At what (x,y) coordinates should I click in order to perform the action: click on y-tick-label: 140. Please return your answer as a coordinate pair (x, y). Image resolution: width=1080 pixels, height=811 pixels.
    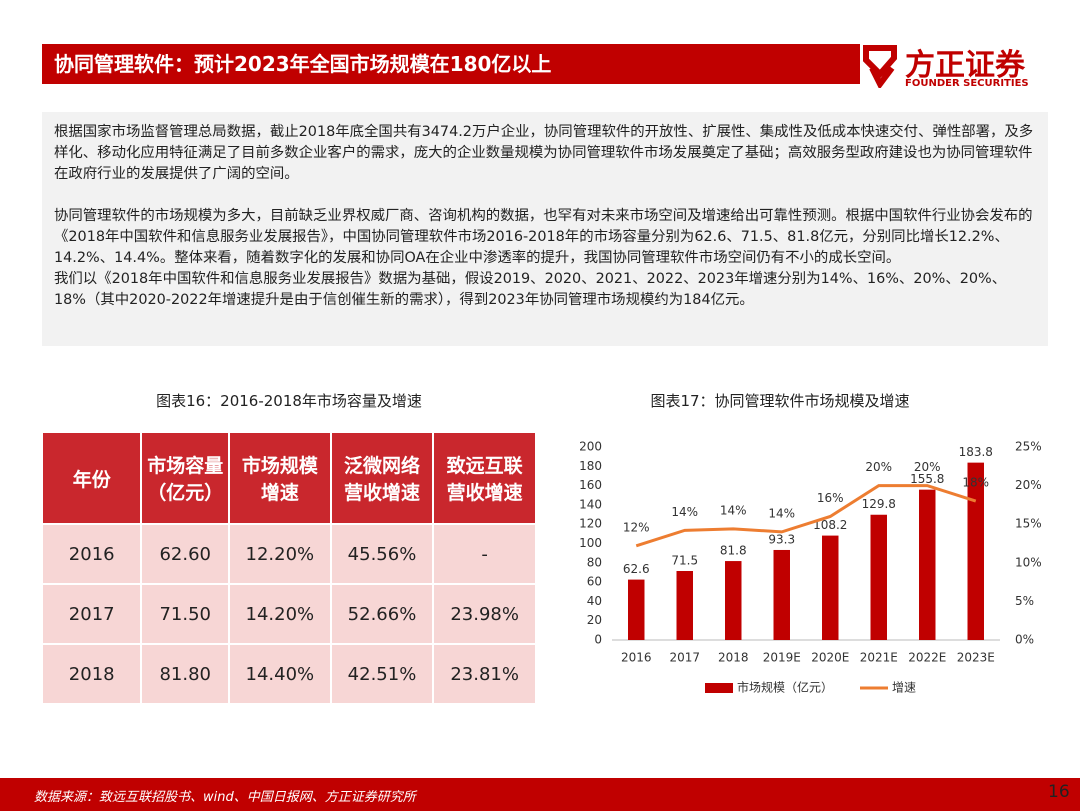
    Looking at the image, I should click on (590, 504).